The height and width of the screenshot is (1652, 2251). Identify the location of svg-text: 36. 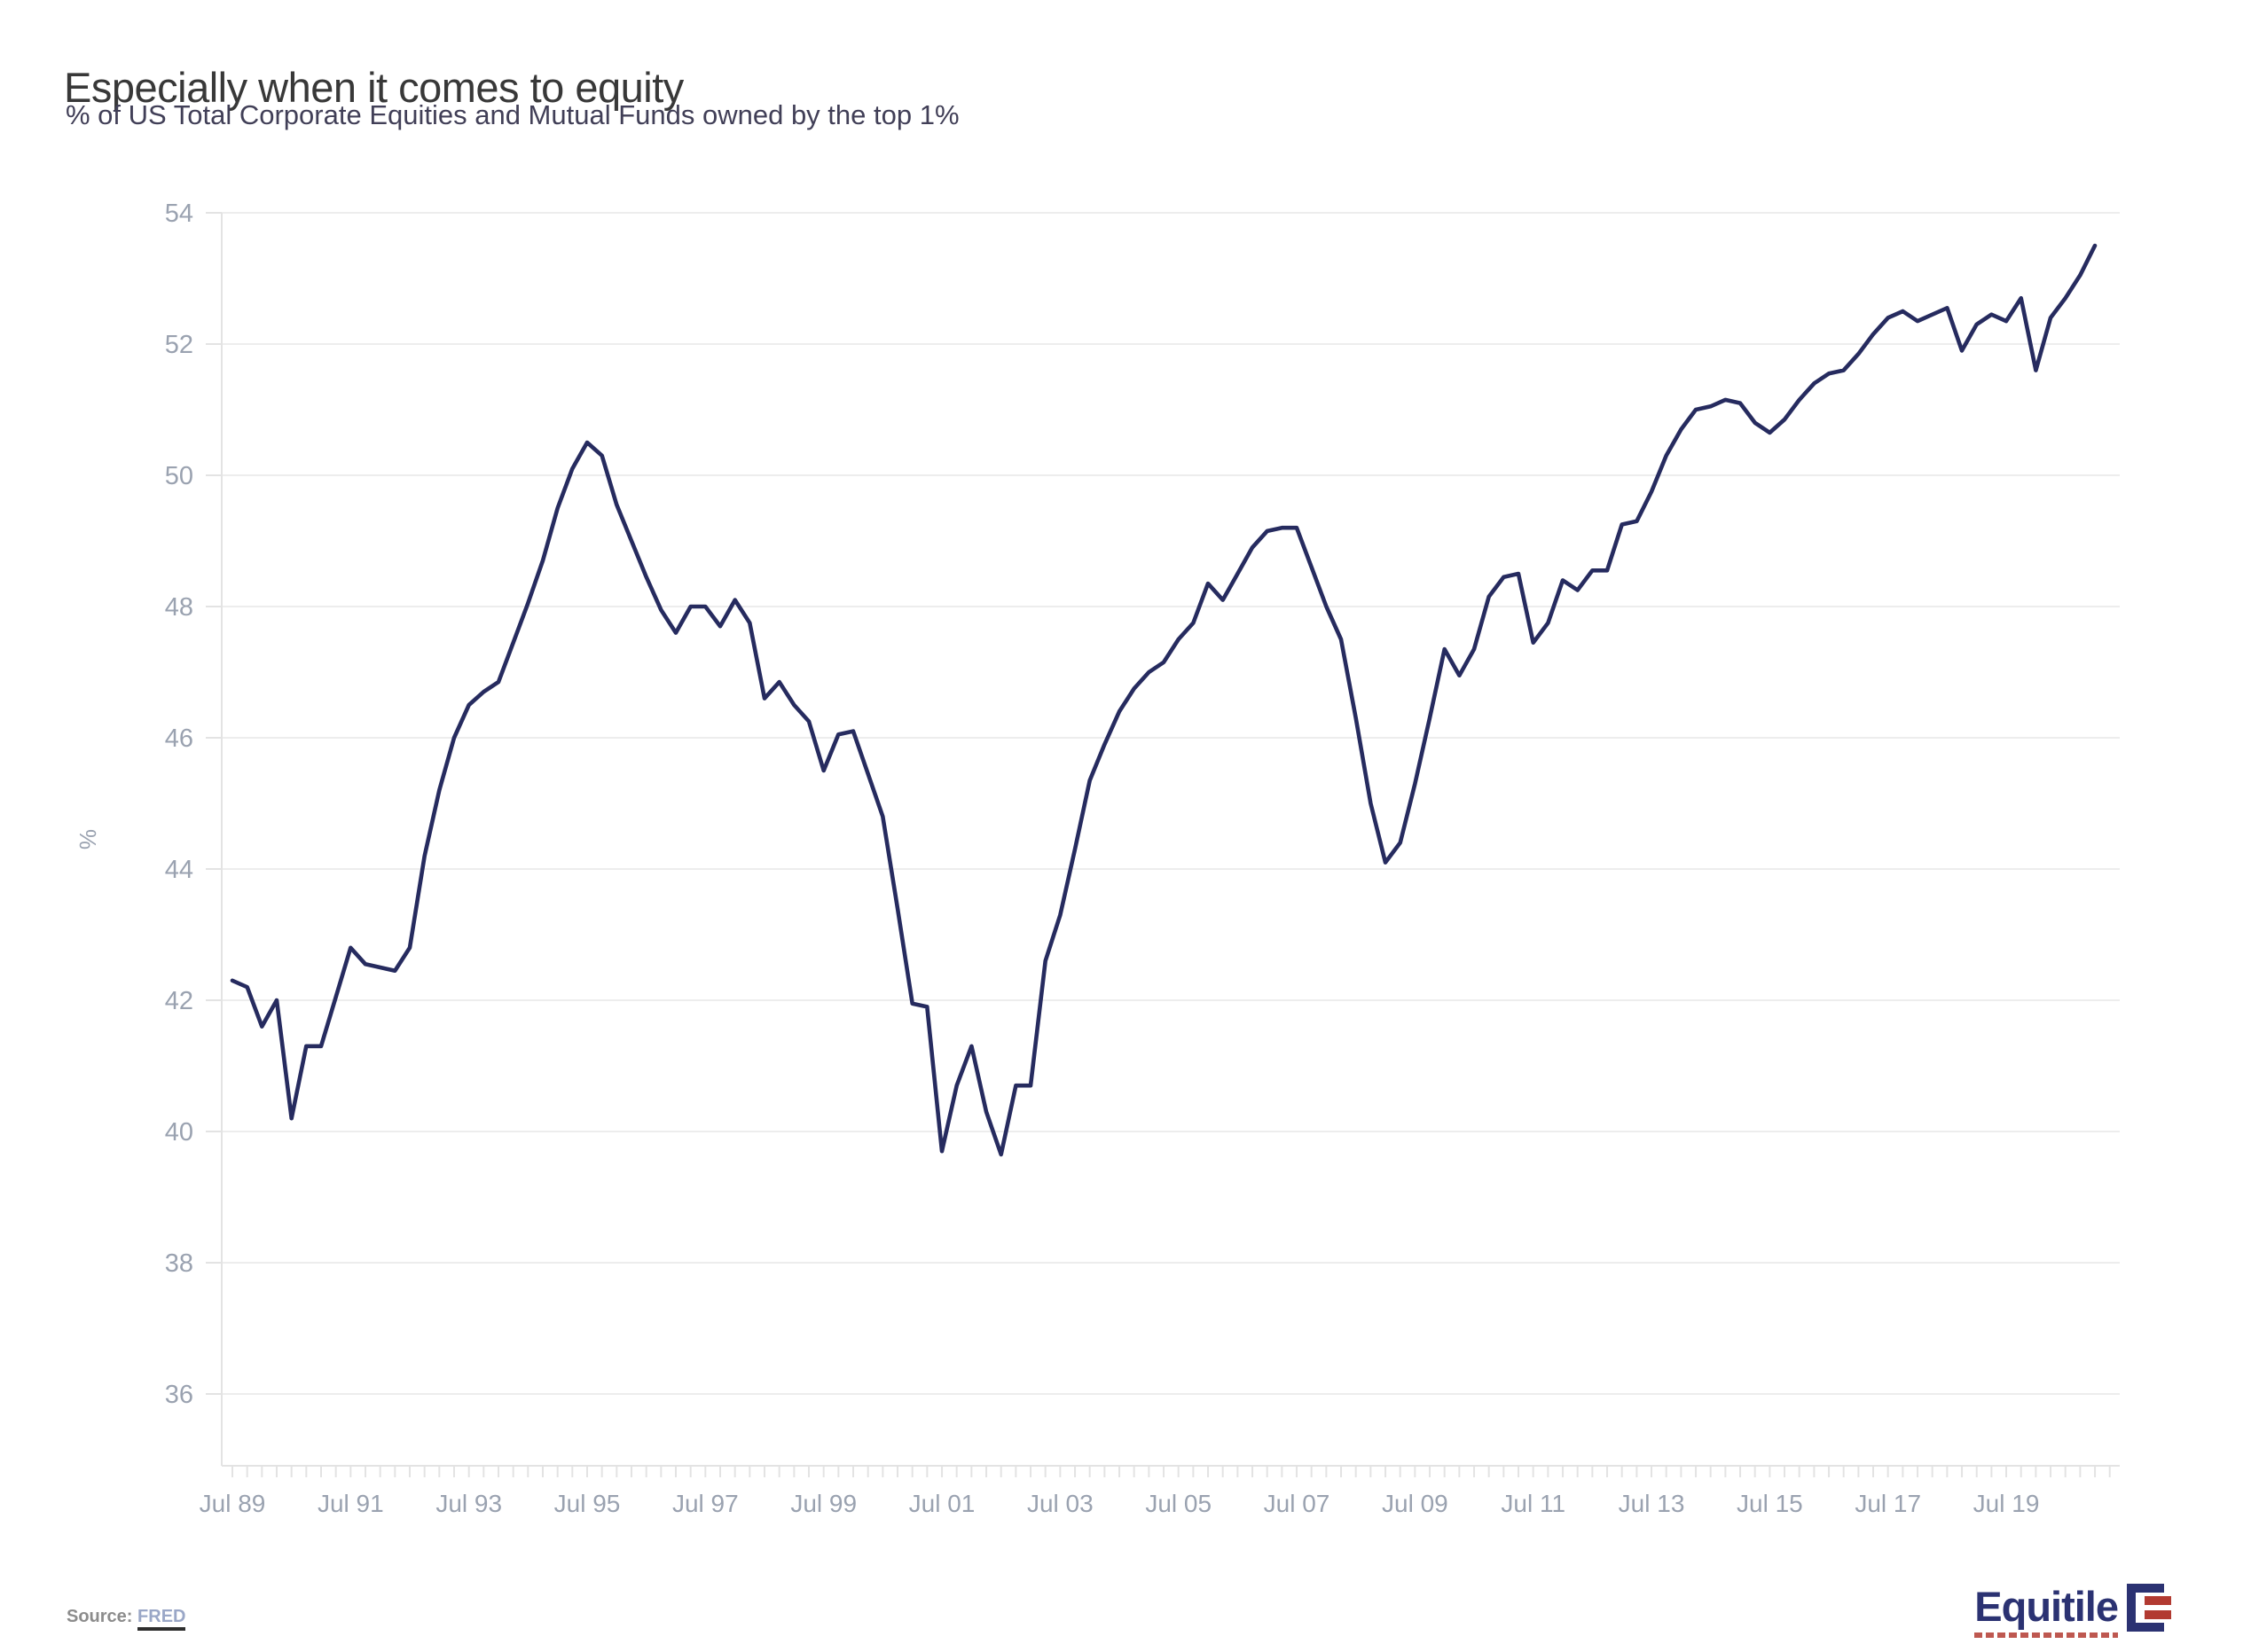
(179, 1395).